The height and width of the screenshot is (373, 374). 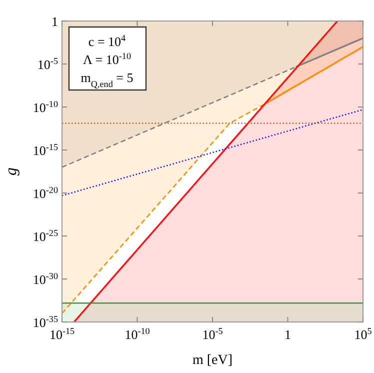 What do you see at coordinates (45, 279) in the screenshot?
I see `y-tick-label: 10$^{-30}$` at bounding box center [45, 279].